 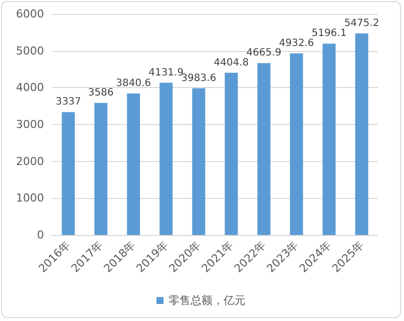 What do you see at coordinates (40, 235) in the screenshot?
I see `y-tick-label: 0` at bounding box center [40, 235].